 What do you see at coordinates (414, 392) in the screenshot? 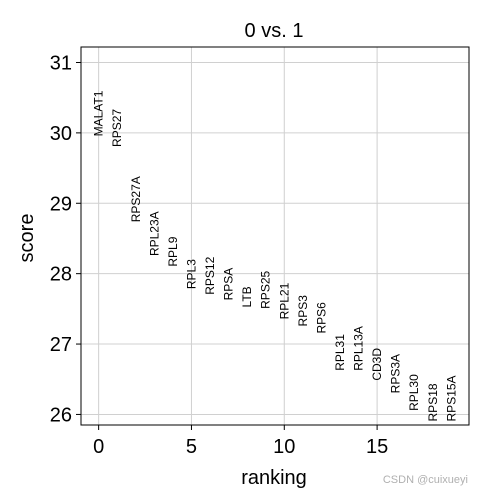
I see `gene-label: RPL30` at bounding box center [414, 392].